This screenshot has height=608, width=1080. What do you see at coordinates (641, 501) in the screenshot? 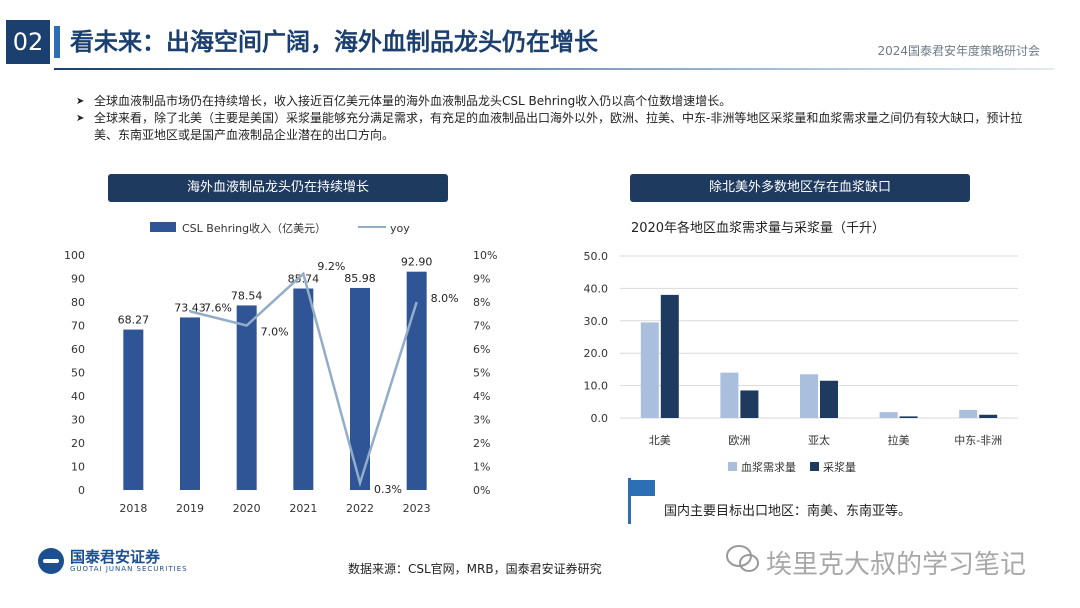
I see `flag-icon` at bounding box center [641, 501].